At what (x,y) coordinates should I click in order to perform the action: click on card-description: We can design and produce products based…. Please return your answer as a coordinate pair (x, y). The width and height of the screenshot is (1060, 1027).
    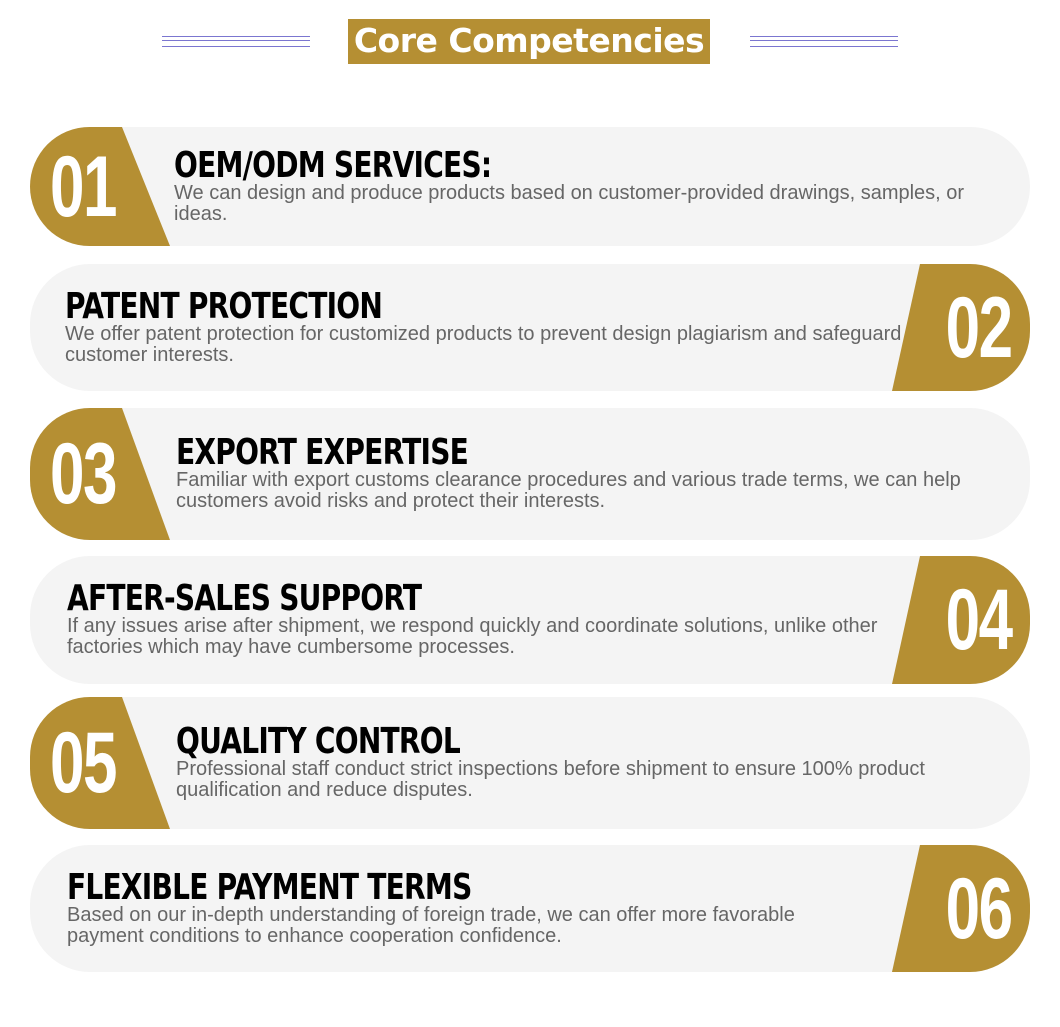
    Looking at the image, I should click on (569, 203).